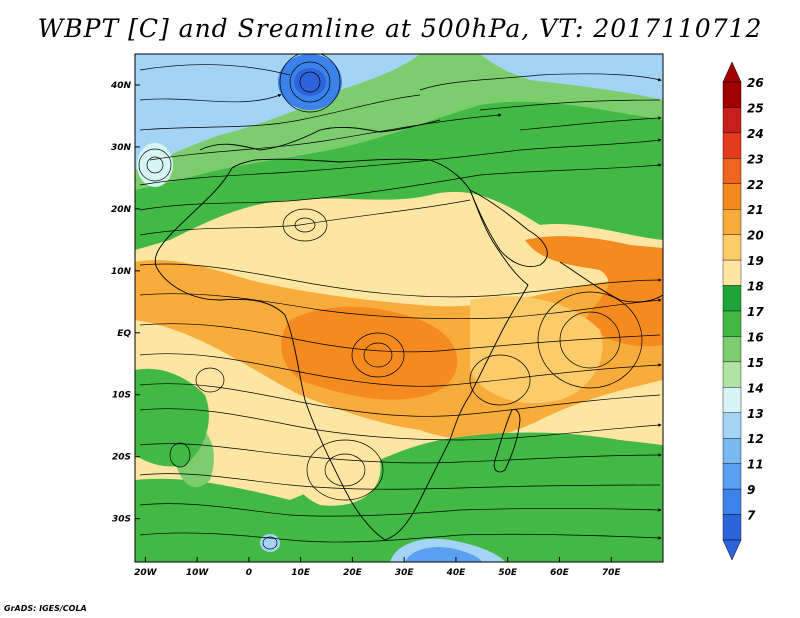 The height and width of the screenshot is (618, 800). I want to click on colorbar-label: 25, so click(755, 108).